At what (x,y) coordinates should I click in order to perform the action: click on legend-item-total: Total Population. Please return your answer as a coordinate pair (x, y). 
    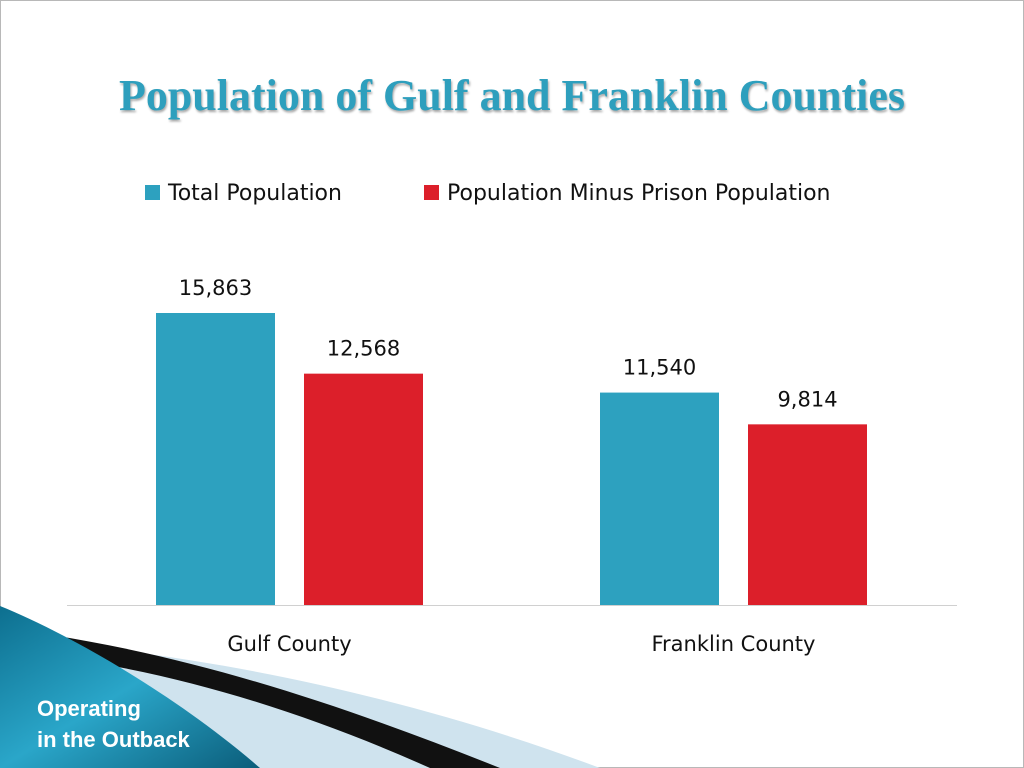
    Looking at the image, I should click on (243, 193).